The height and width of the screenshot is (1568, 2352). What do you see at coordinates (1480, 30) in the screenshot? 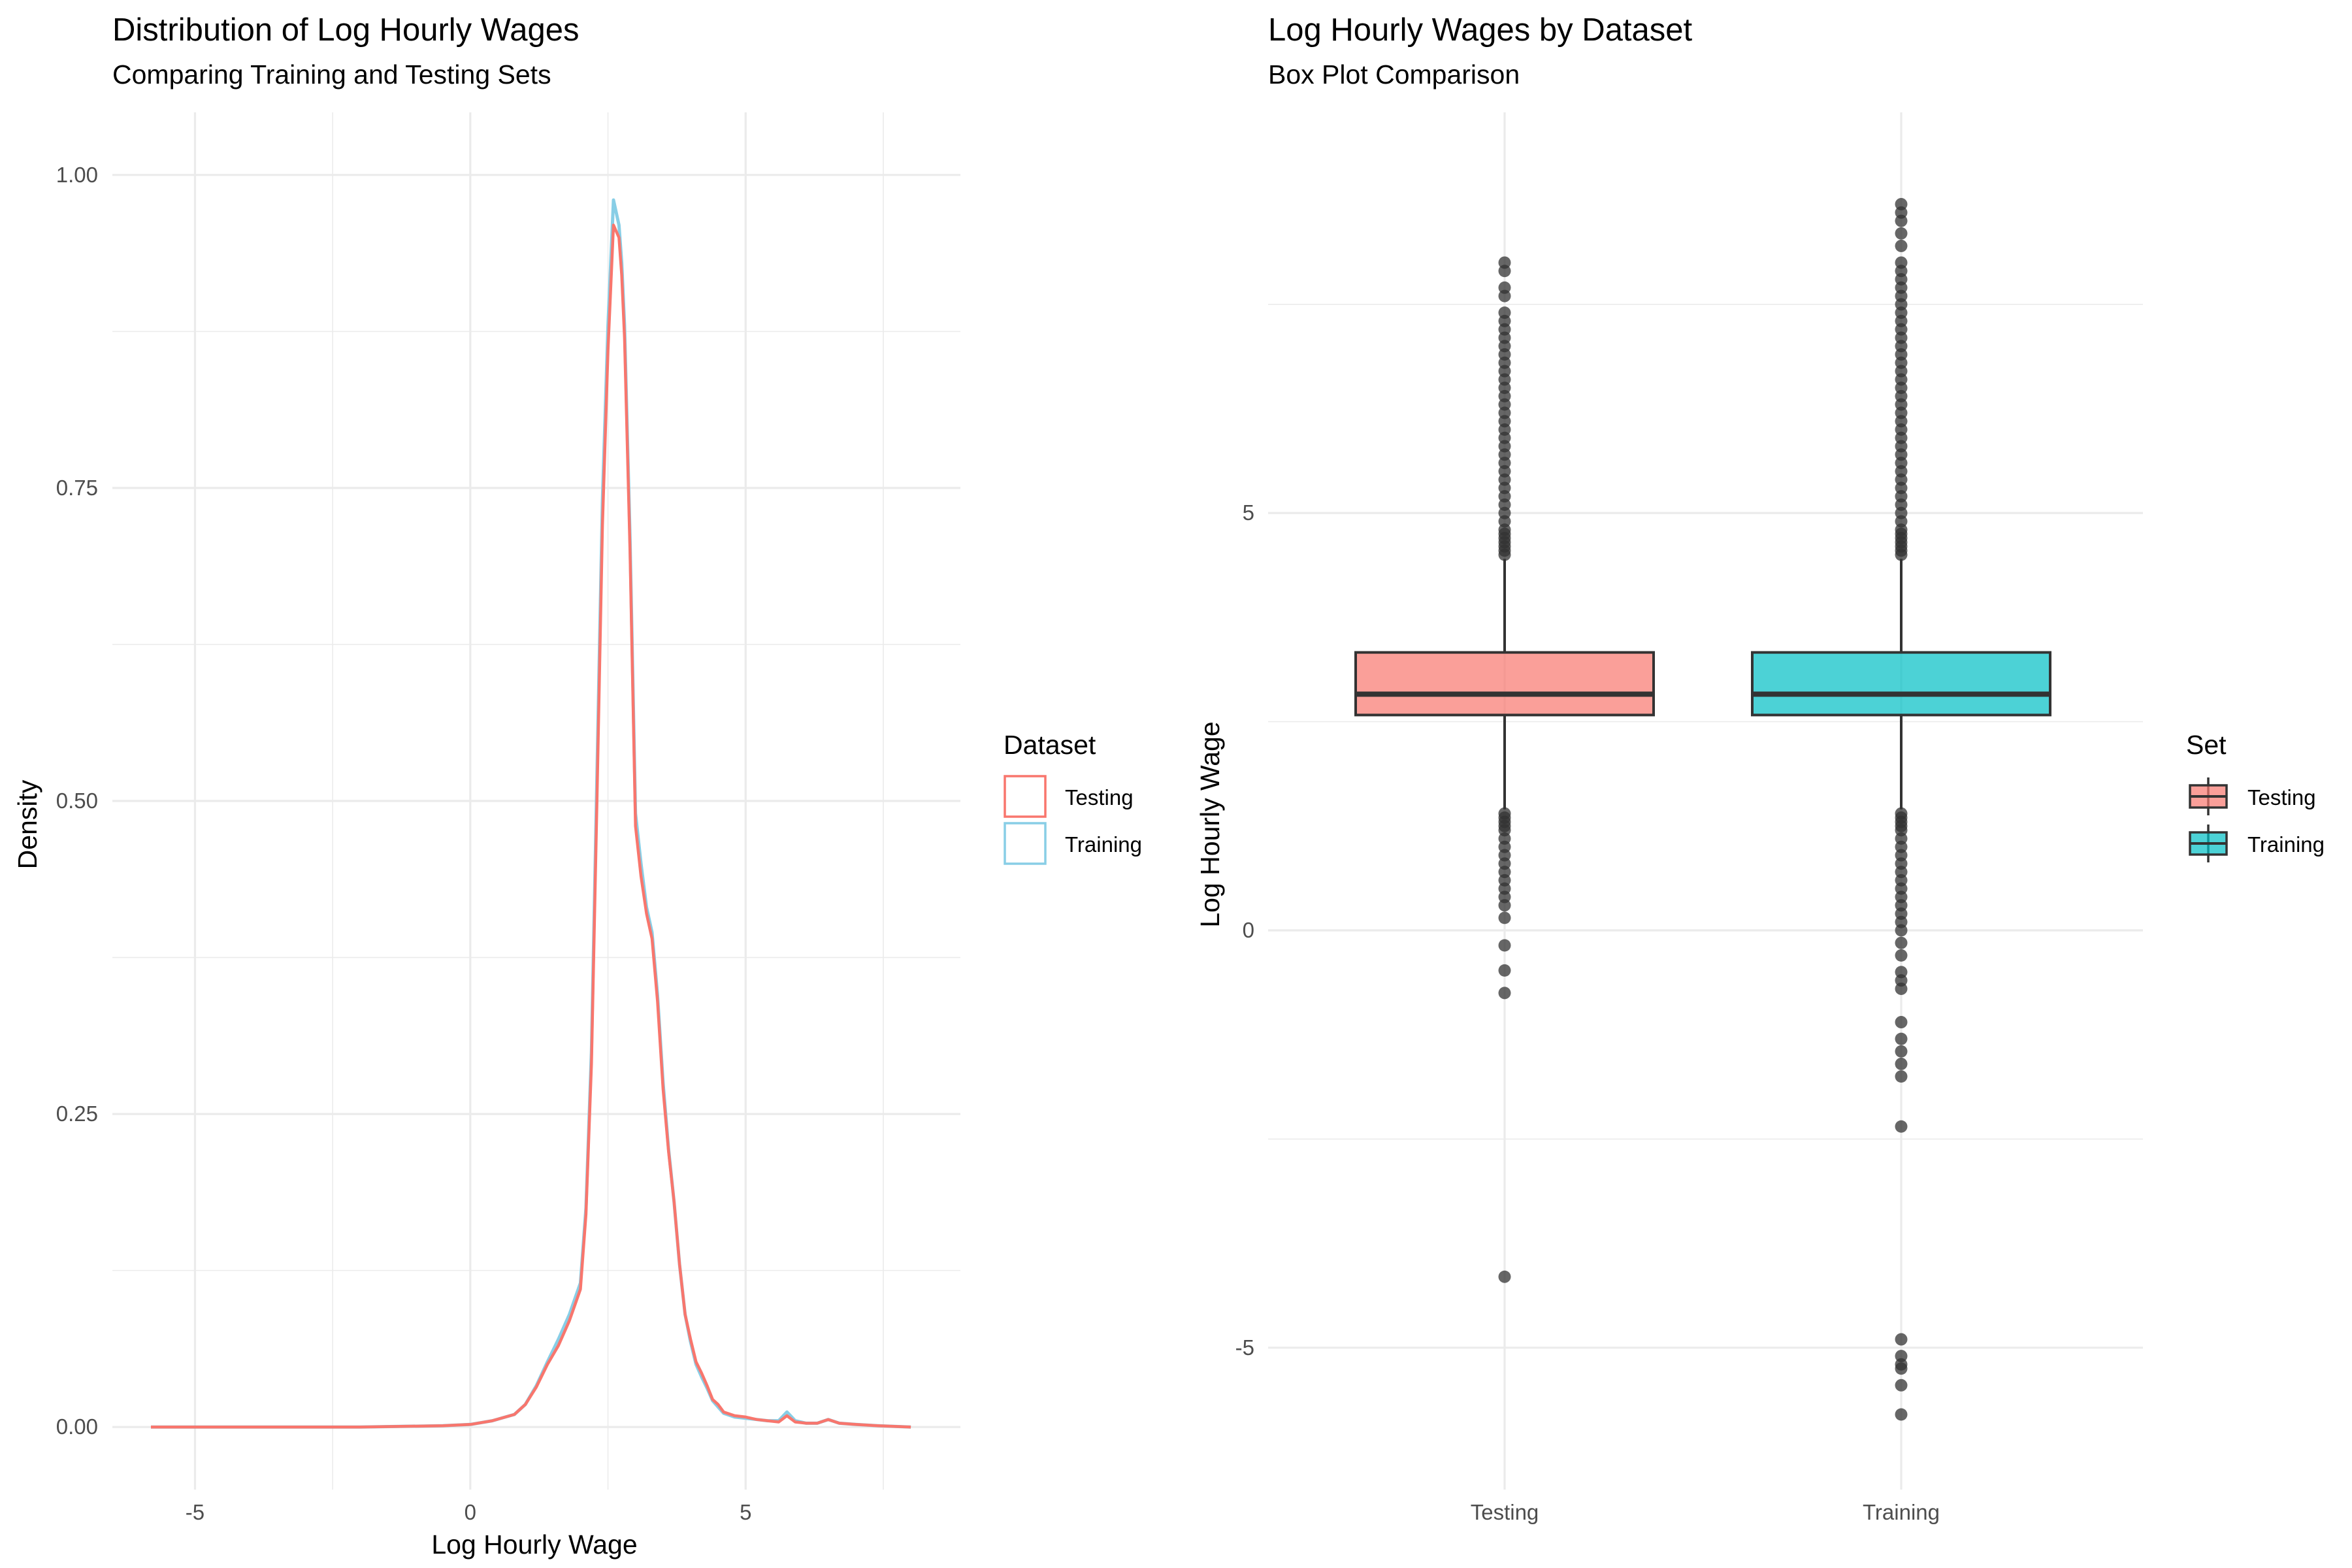
I see `box-chart-title: Log Hourly Wages by Dataset` at bounding box center [1480, 30].